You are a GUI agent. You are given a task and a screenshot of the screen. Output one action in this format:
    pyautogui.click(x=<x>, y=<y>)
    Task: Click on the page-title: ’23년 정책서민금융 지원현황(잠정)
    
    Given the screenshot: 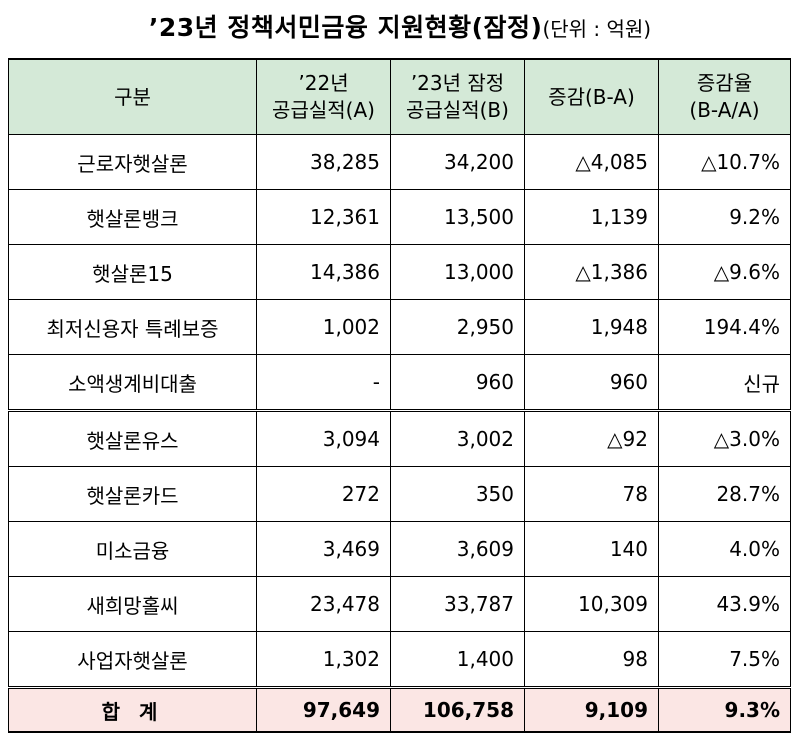 What is the action you would take?
    pyautogui.click(x=345, y=27)
    